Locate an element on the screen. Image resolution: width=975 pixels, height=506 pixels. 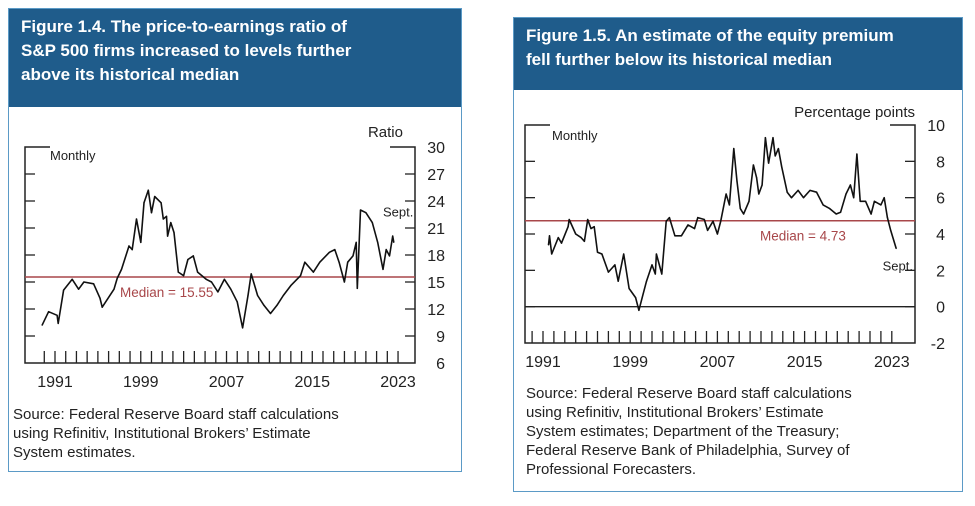
y-tick-label: 18 is located at coordinates (436, 256).